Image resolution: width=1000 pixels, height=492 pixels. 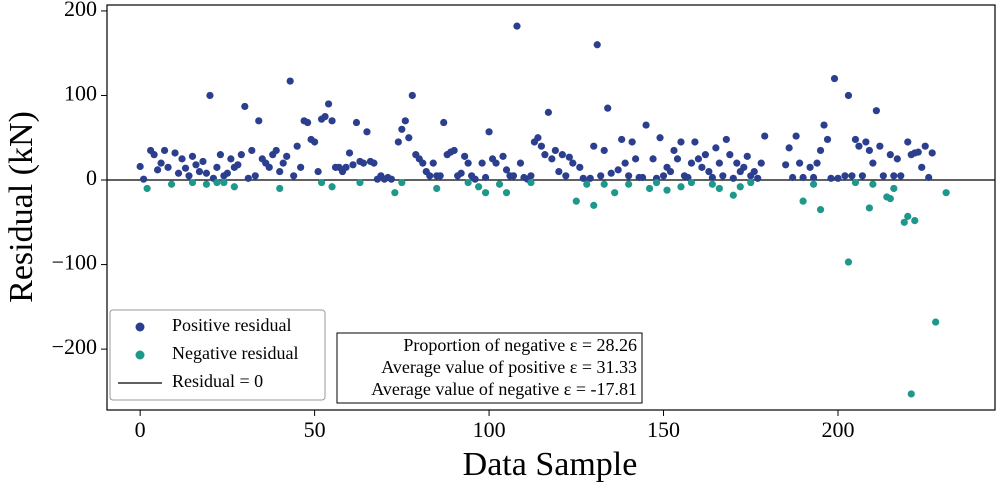 What do you see at coordinates (663, 429) in the screenshot?
I see `x-tick-label: 150` at bounding box center [663, 429].